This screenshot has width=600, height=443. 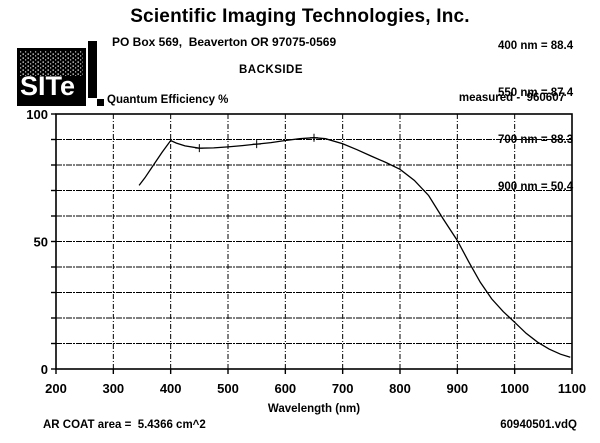 I want to click on logo-text: SITe, so click(x=47, y=86).